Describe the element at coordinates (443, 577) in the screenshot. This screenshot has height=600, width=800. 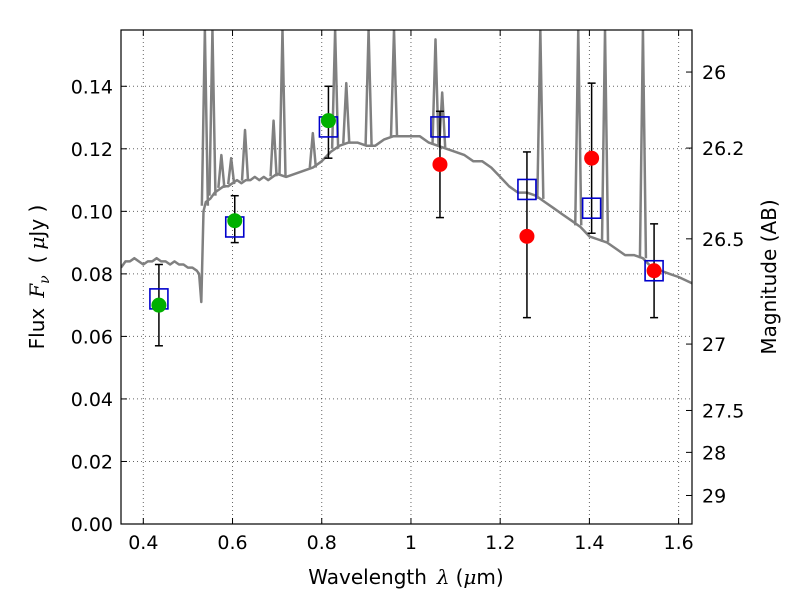
I see `x-axis-label-symbol: λ` at that location.